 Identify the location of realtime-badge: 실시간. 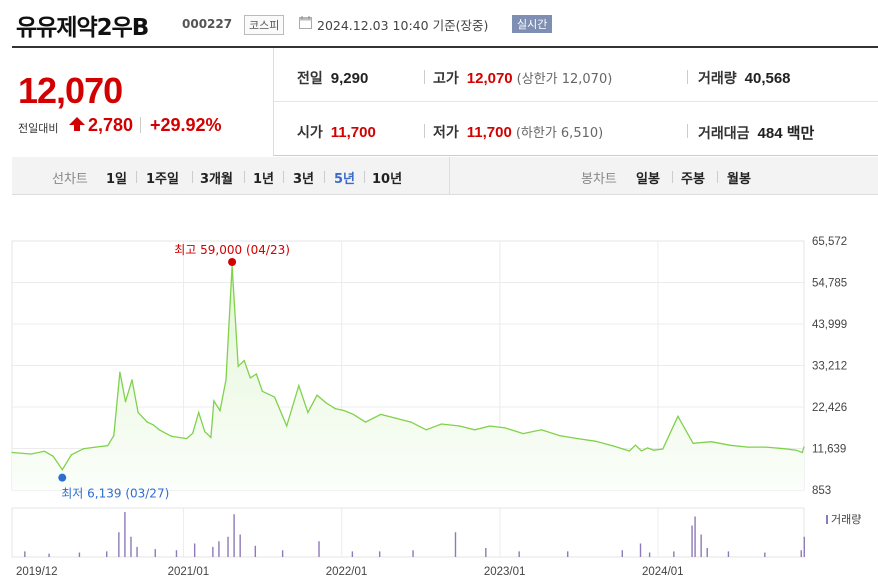
(532, 24).